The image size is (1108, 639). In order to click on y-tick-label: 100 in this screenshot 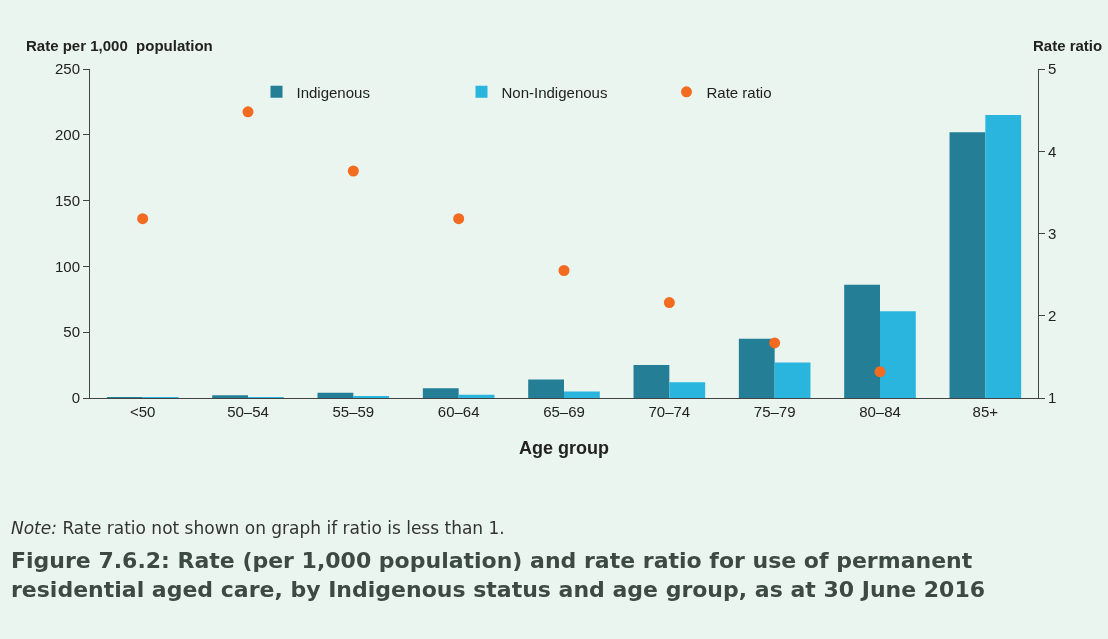, I will do `click(67, 266)`.